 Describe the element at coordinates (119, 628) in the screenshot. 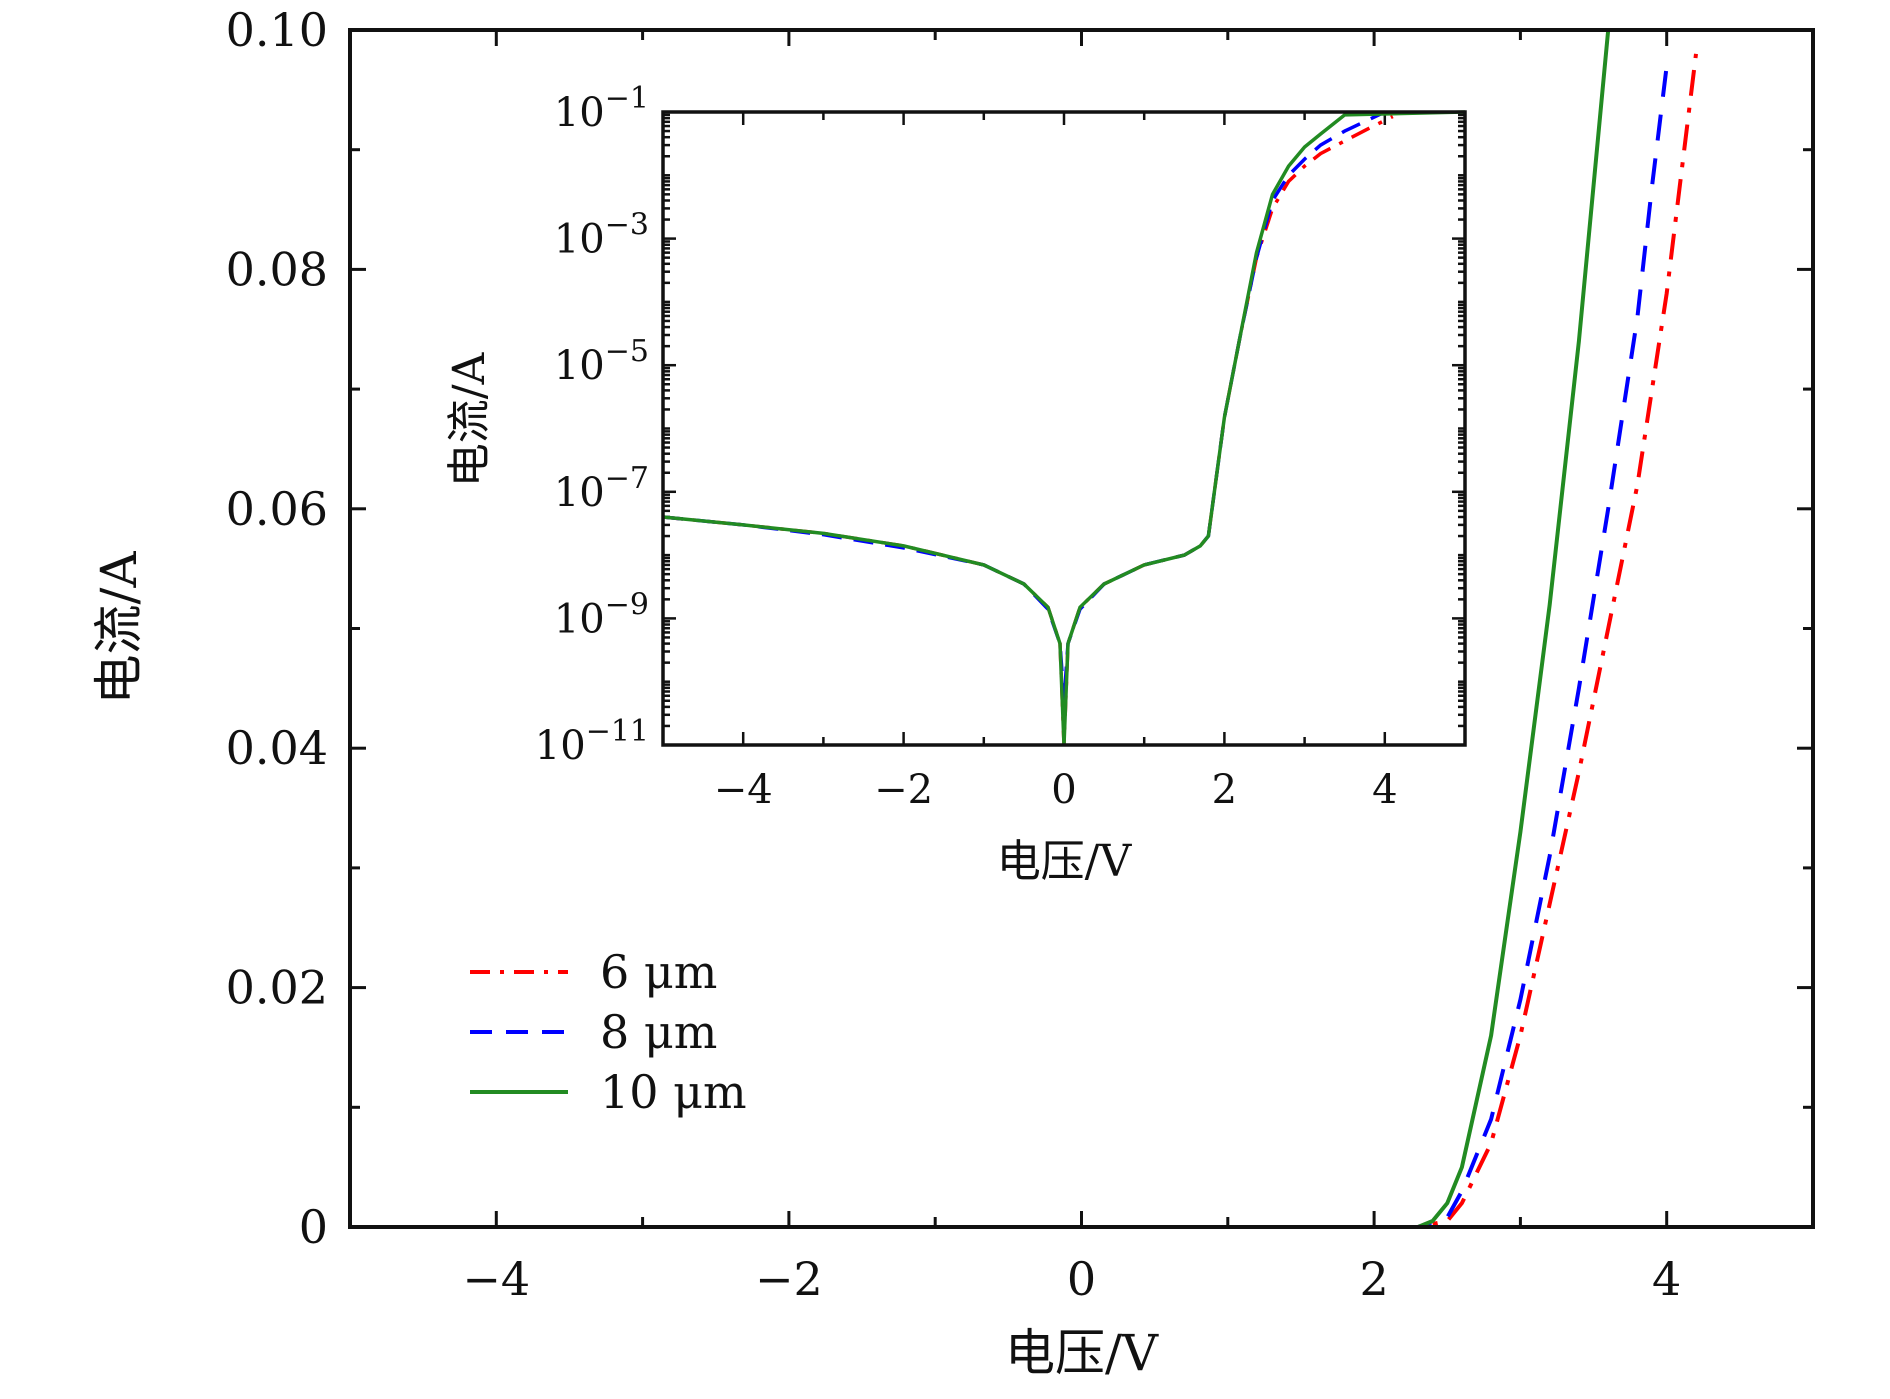

I see `y-axis-title: 电流/A` at that location.